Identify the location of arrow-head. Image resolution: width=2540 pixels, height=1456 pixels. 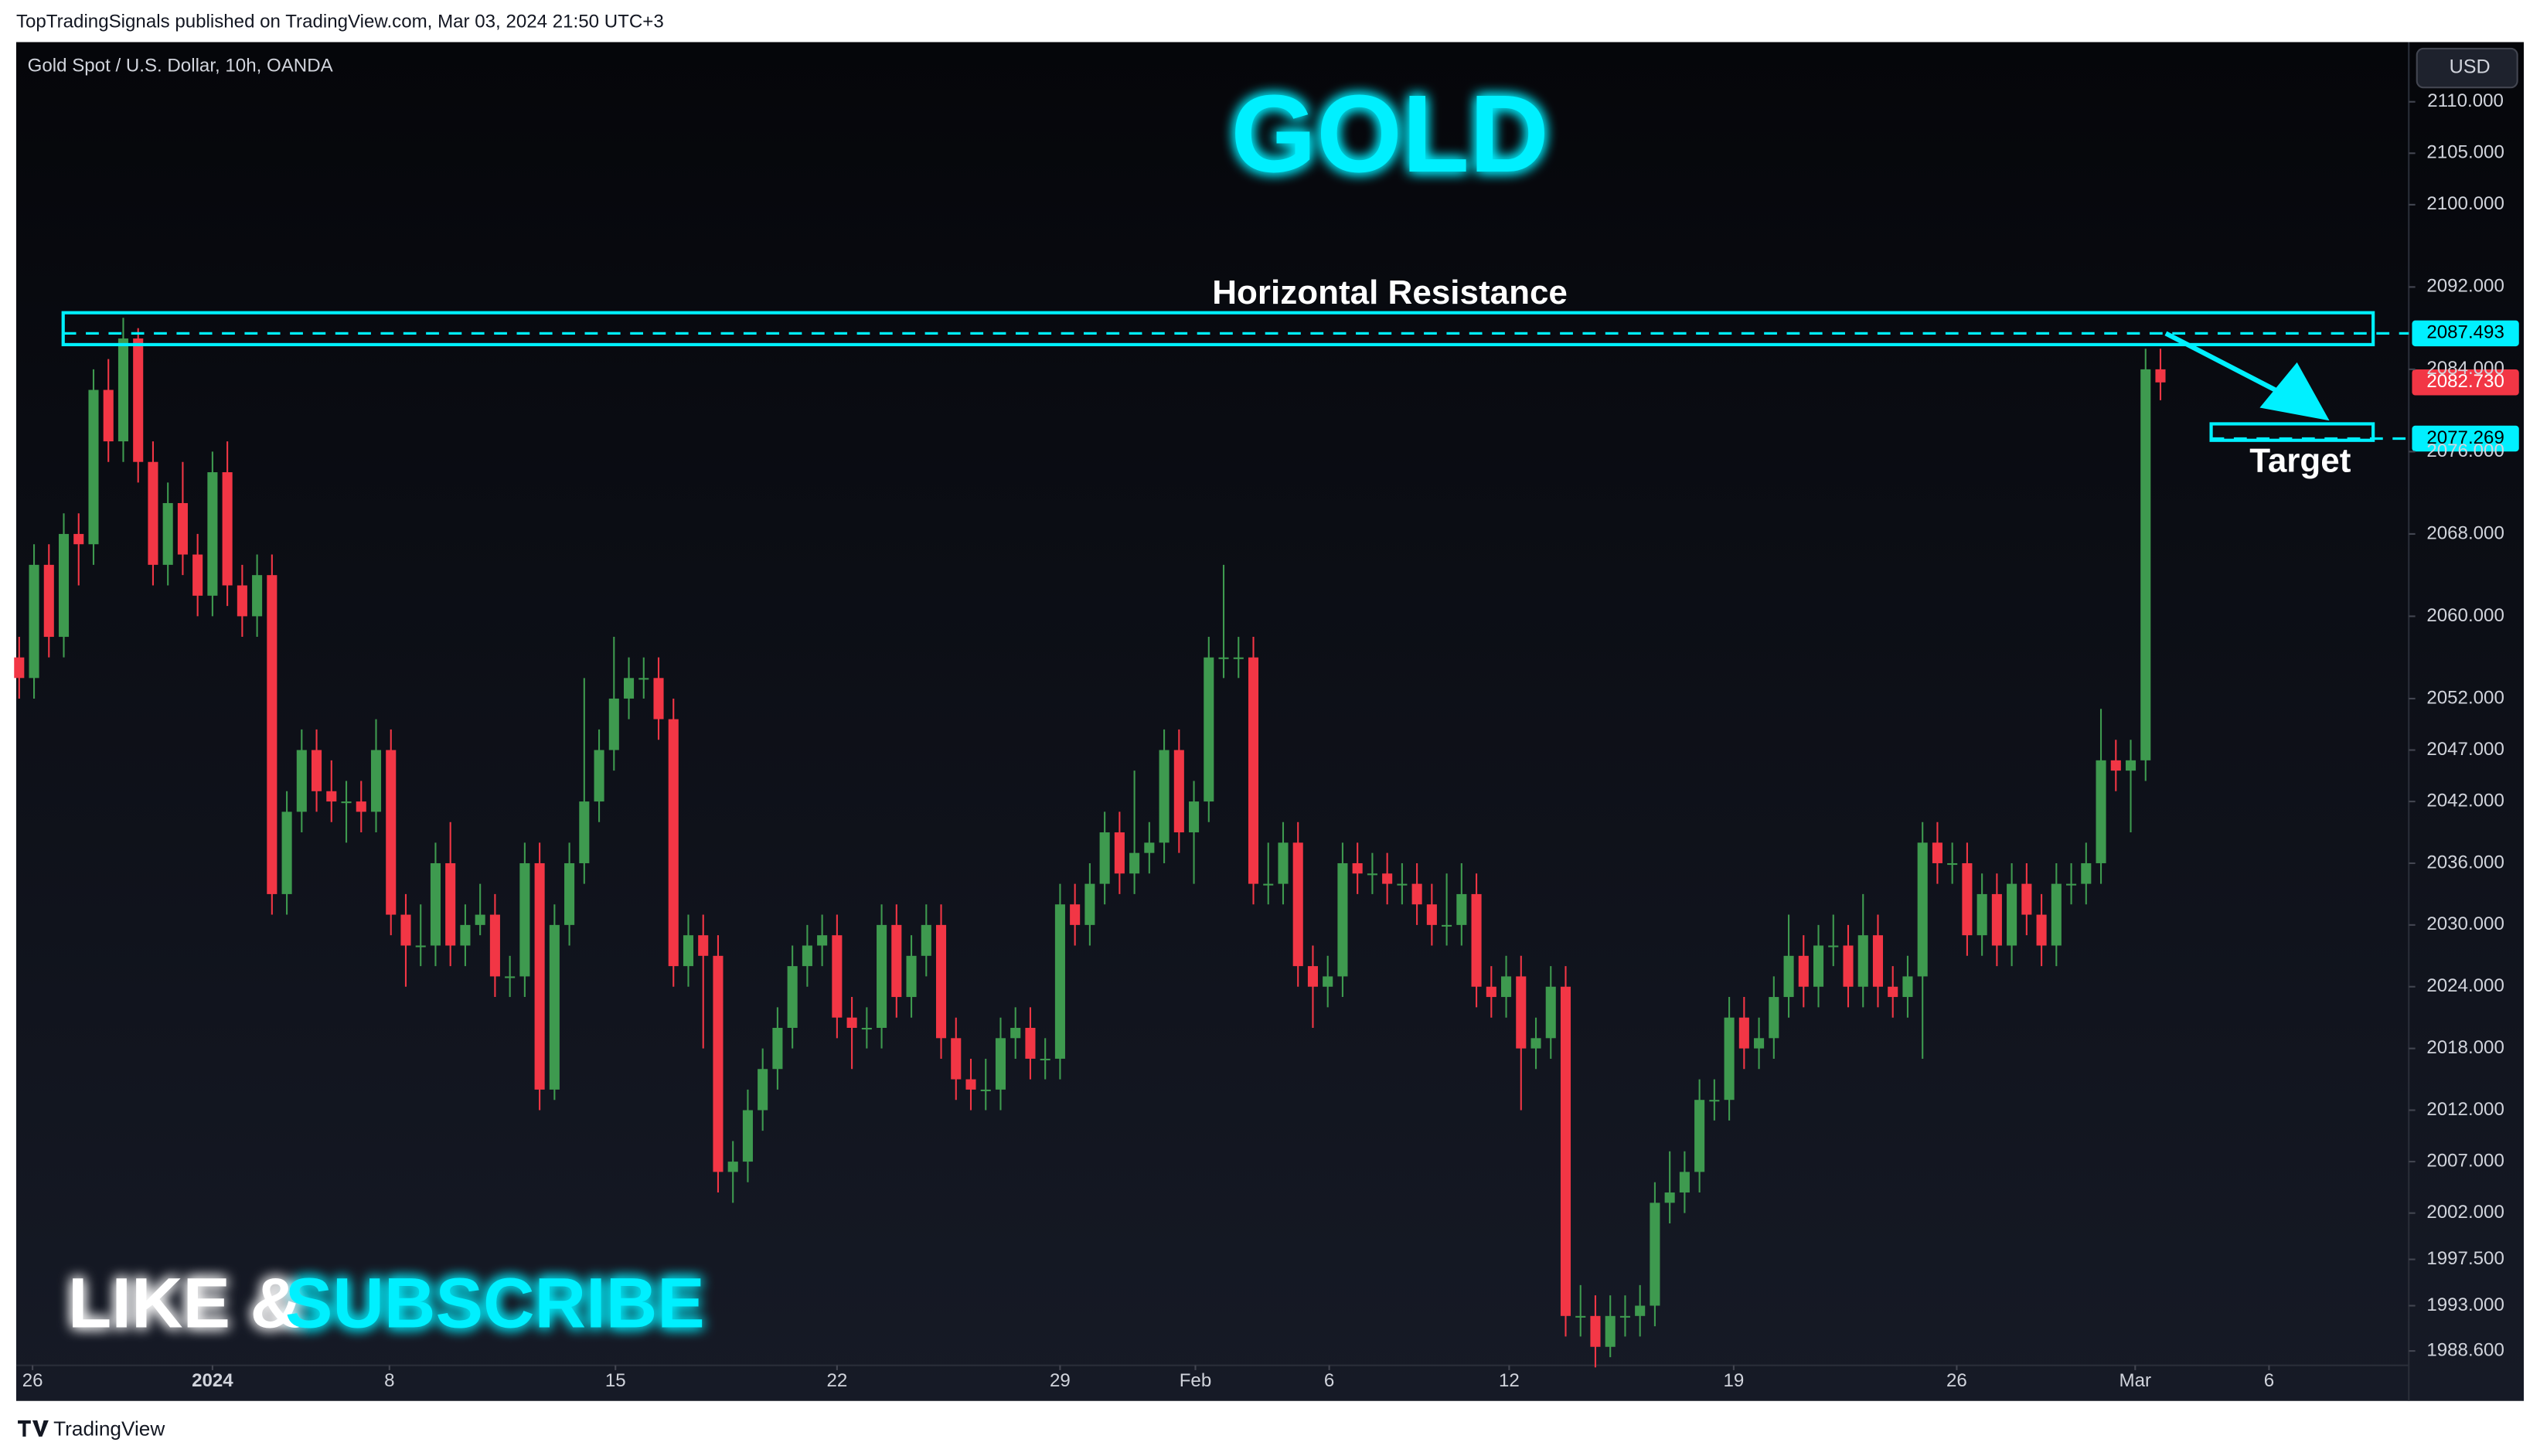
(2294, 392).